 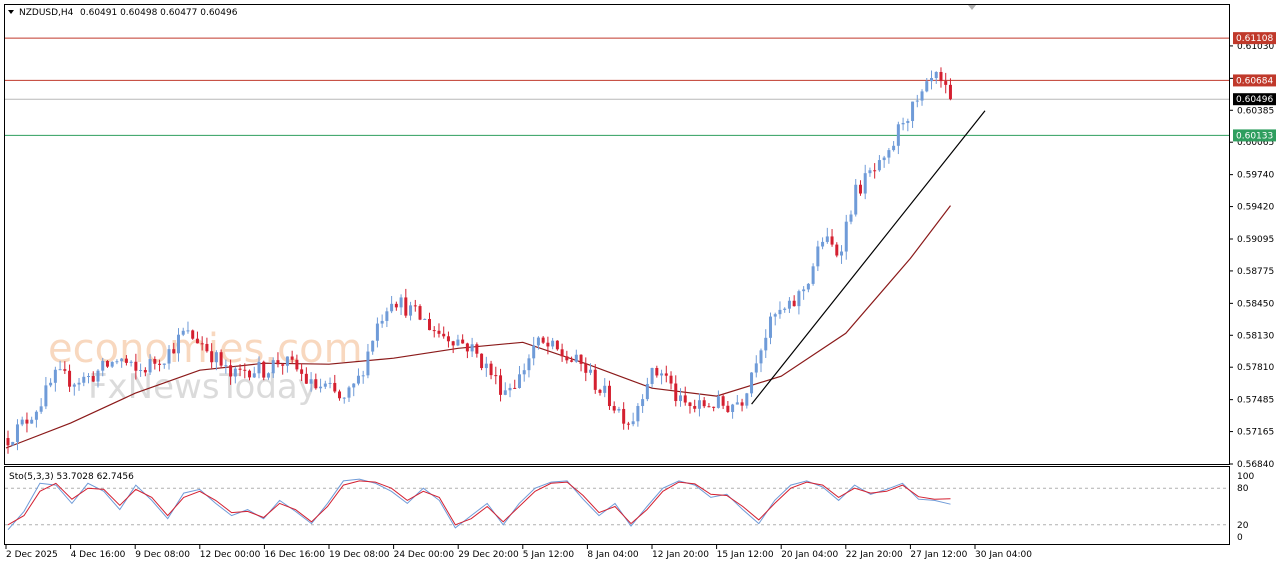 I want to click on watermark-economies: economies.com, so click(x=205, y=349).